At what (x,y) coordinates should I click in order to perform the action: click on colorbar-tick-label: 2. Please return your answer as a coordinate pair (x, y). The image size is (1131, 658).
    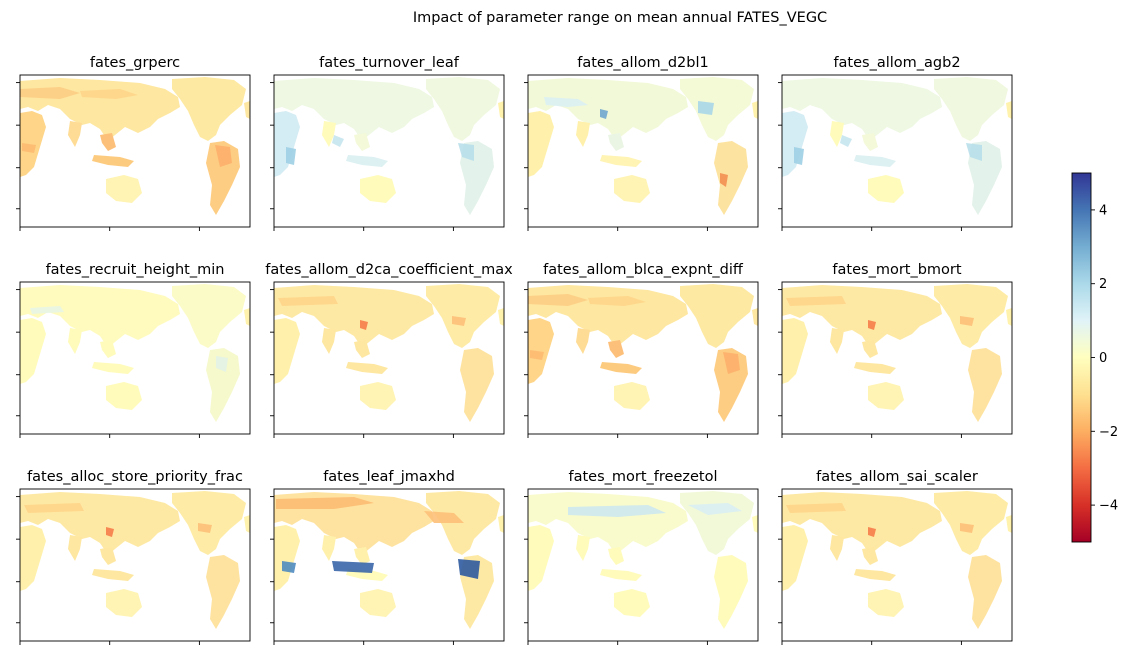
    Looking at the image, I should click on (1103, 284).